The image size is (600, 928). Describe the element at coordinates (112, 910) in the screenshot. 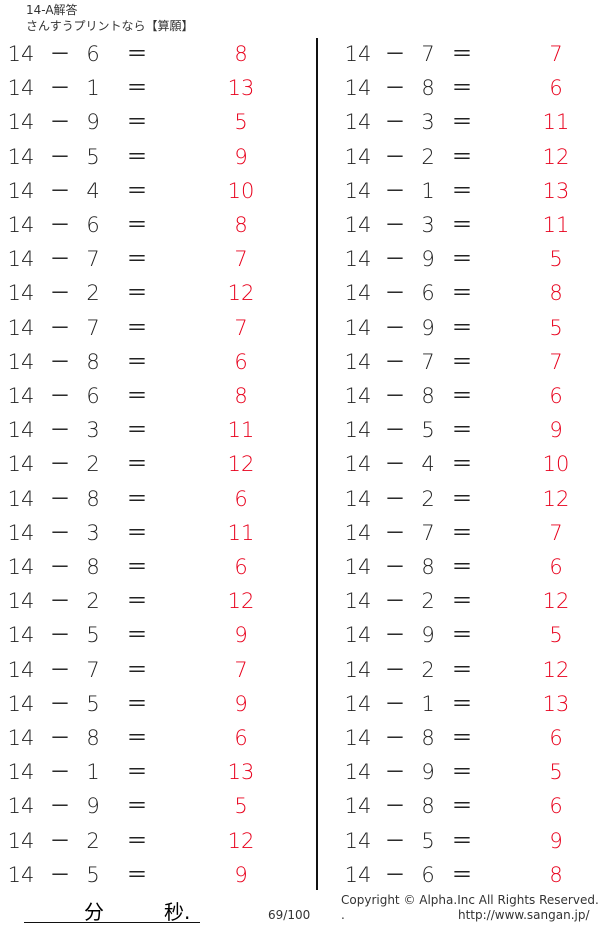

I see `time-field: 分 秒.` at that location.